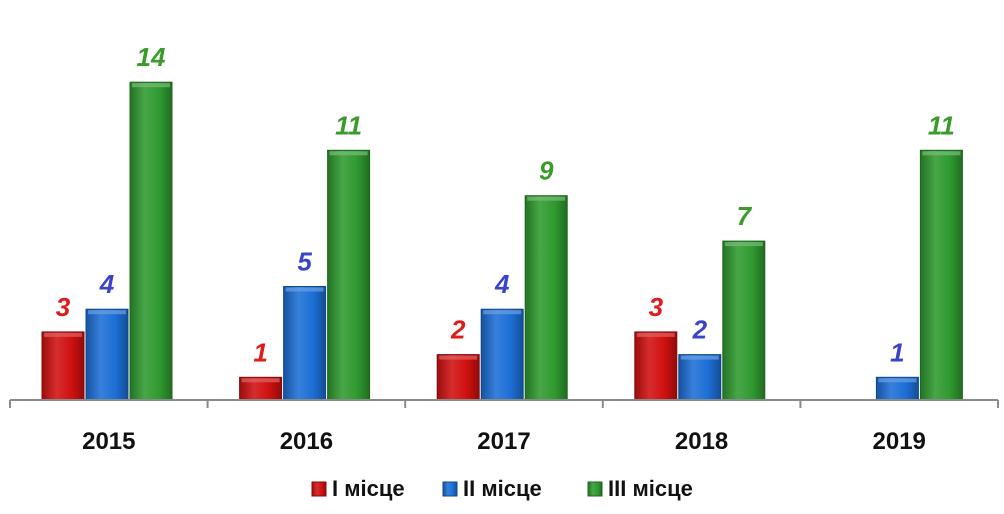 This screenshot has height=514, width=1004. What do you see at coordinates (348, 125) in the screenshot?
I see `value-label-2016-series-3: 11` at bounding box center [348, 125].